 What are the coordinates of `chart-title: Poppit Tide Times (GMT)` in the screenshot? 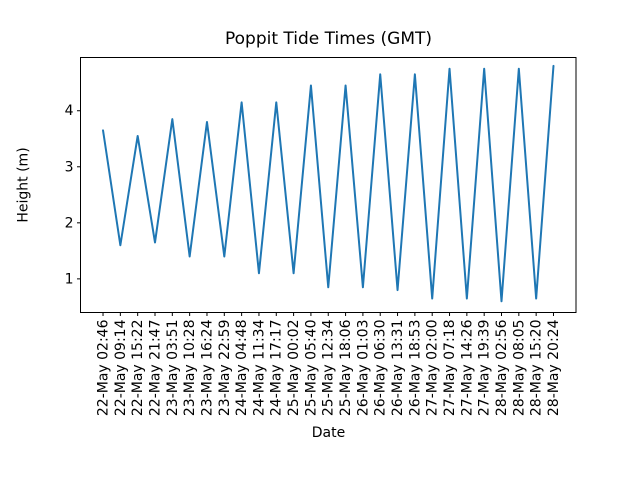 It's located at (328, 39).